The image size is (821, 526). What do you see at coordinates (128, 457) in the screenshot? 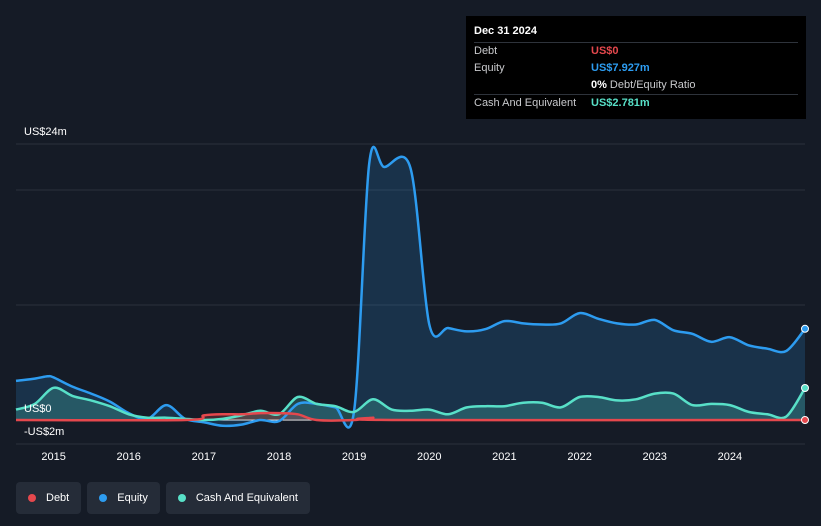
I see `x-tick-label: 2016` at bounding box center [128, 457].